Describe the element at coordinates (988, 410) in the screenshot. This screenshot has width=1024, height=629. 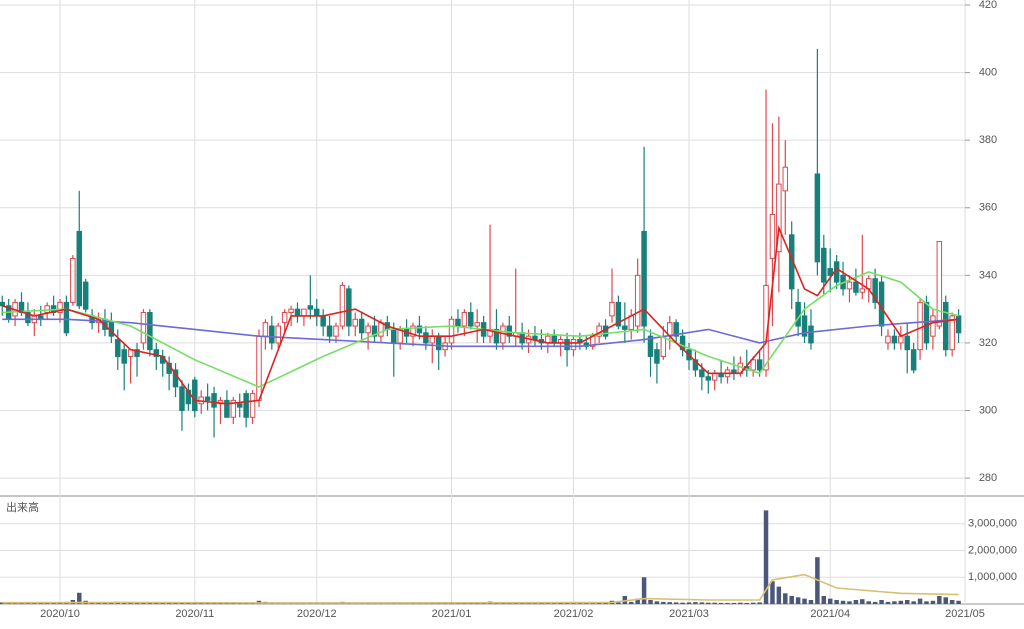
I see `y-tick-label: 300` at that location.